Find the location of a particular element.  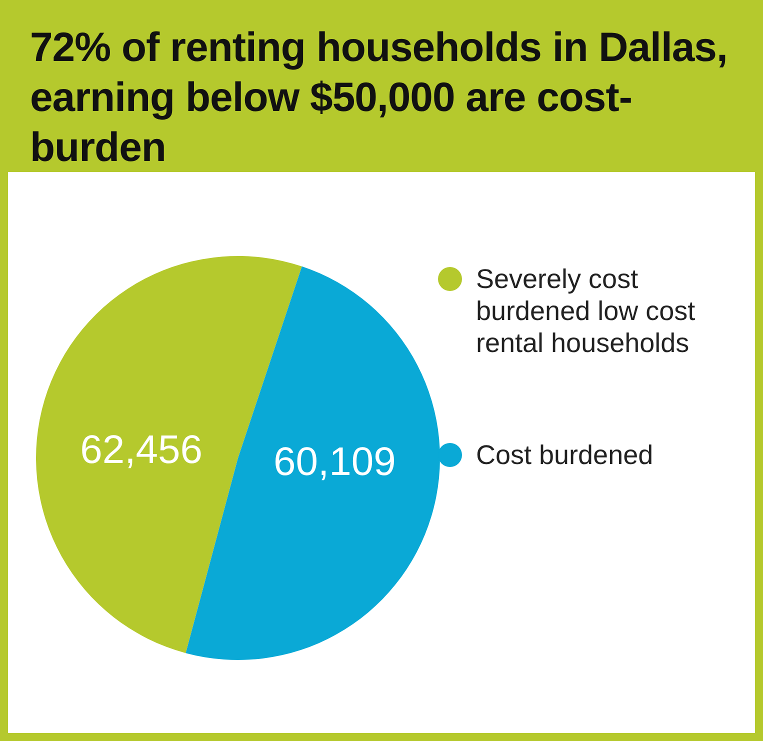

data-label: 60,109 is located at coordinates (335, 462).